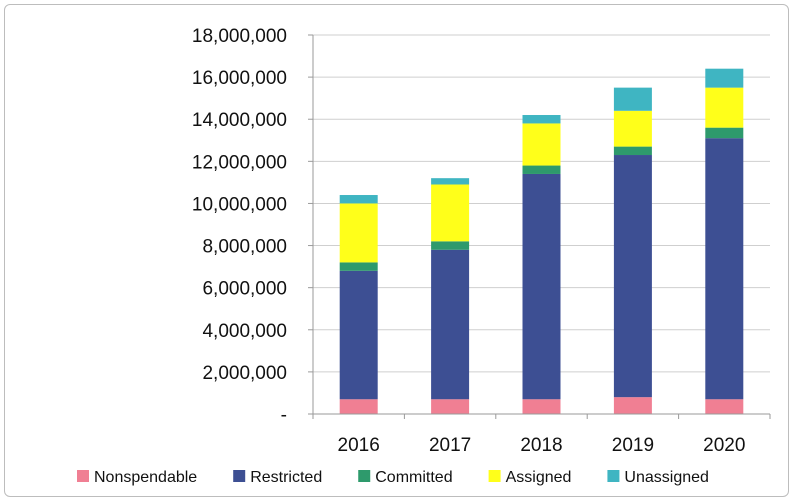 This screenshot has height=503, width=795. What do you see at coordinates (244, 289) in the screenshot?
I see `y-tick-label: 6,000,000` at bounding box center [244, 289].